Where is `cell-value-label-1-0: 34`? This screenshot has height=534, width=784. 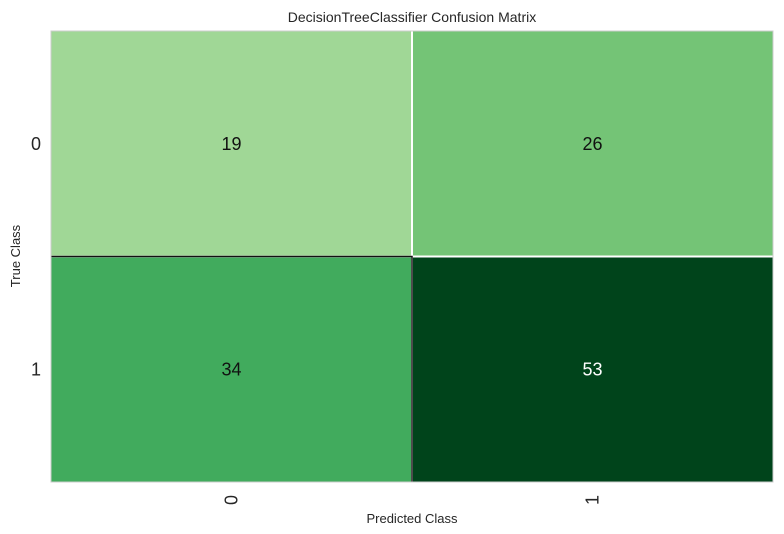
cell-value-label-1-0: 34 is located at coordinates (231, 369).